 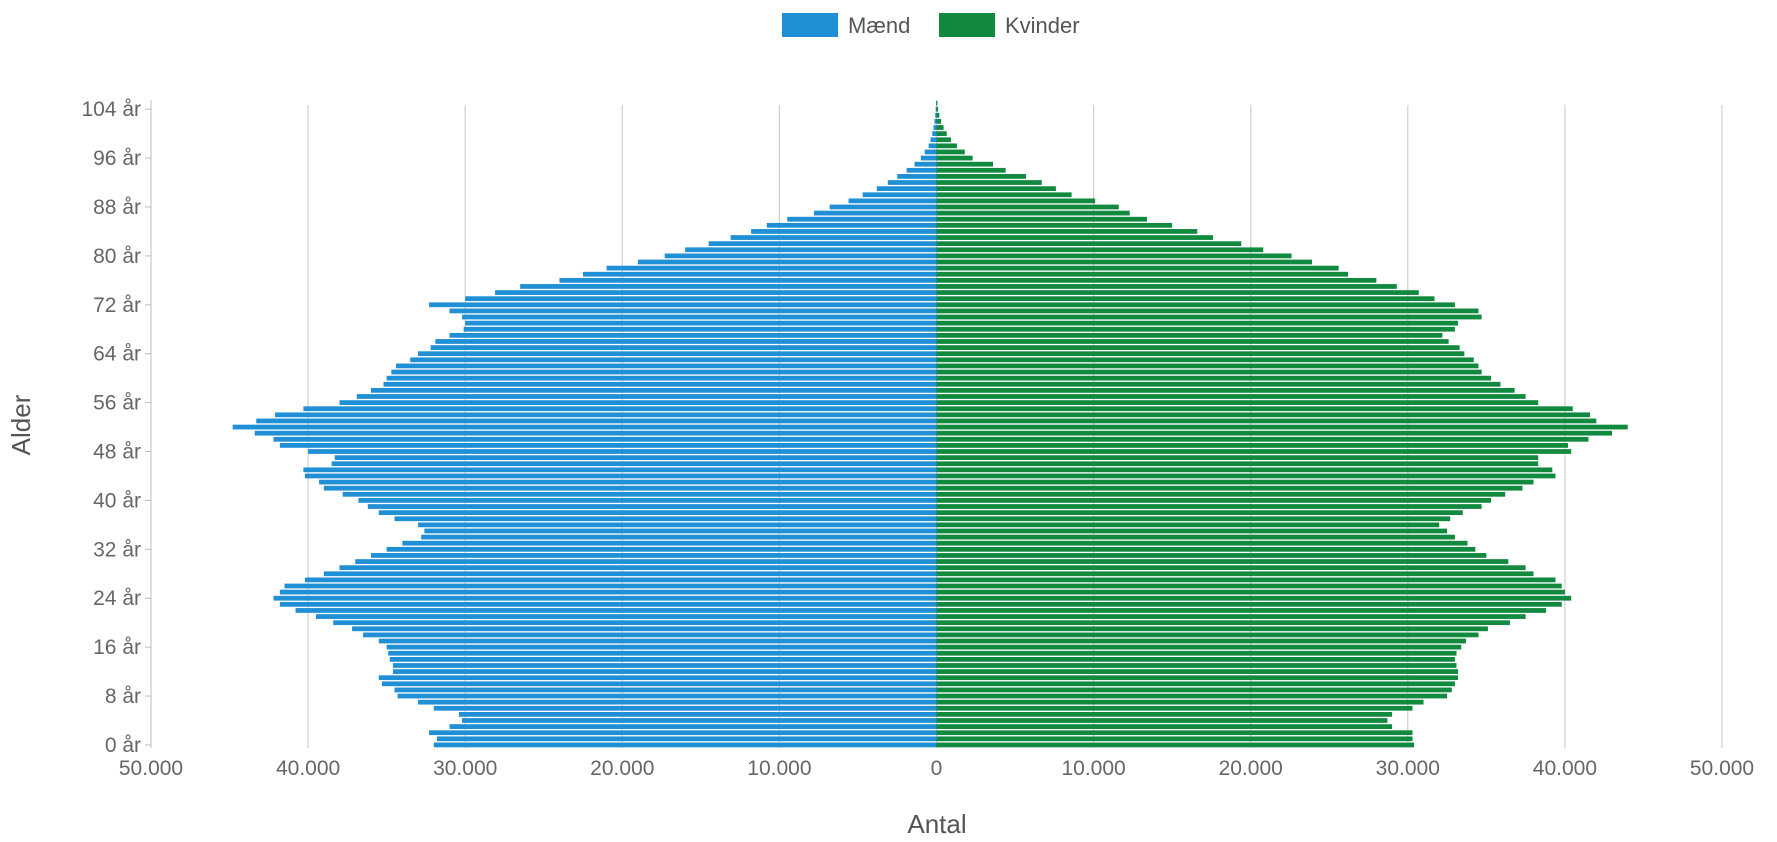 I want to click on x-tick-label-2: 30.000, so click(x=465, y=768).